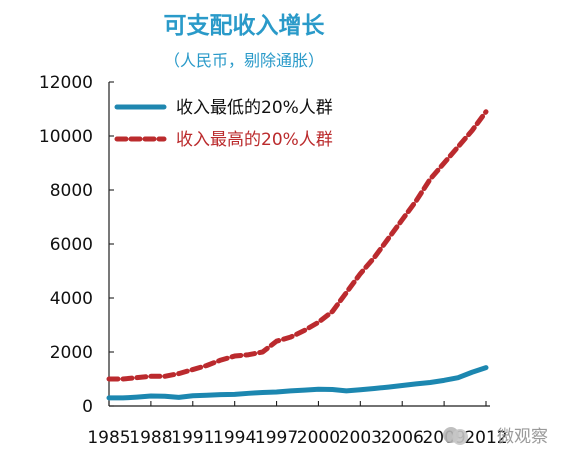 This screenshot has width=578, height=463. I want to click on y-tick-label: 4000, so click(71, 299).